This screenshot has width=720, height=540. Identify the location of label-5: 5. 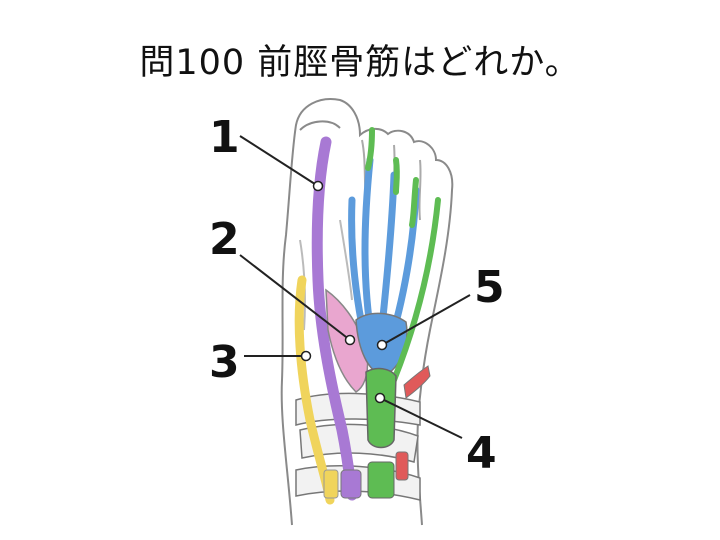
(489, 287).